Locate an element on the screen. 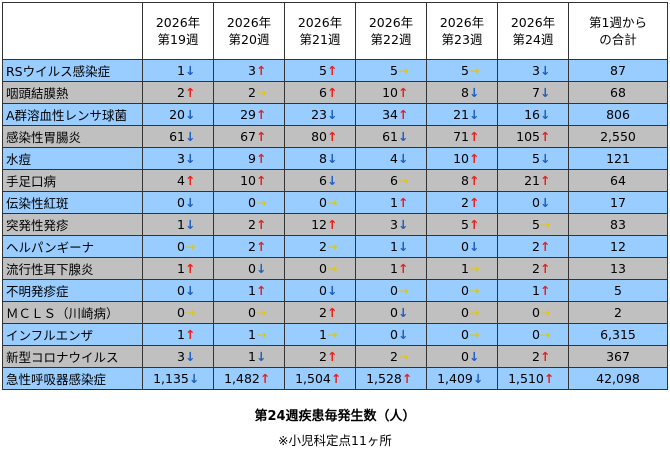  header-line: 第19週 is located at coordinates (178, 39).